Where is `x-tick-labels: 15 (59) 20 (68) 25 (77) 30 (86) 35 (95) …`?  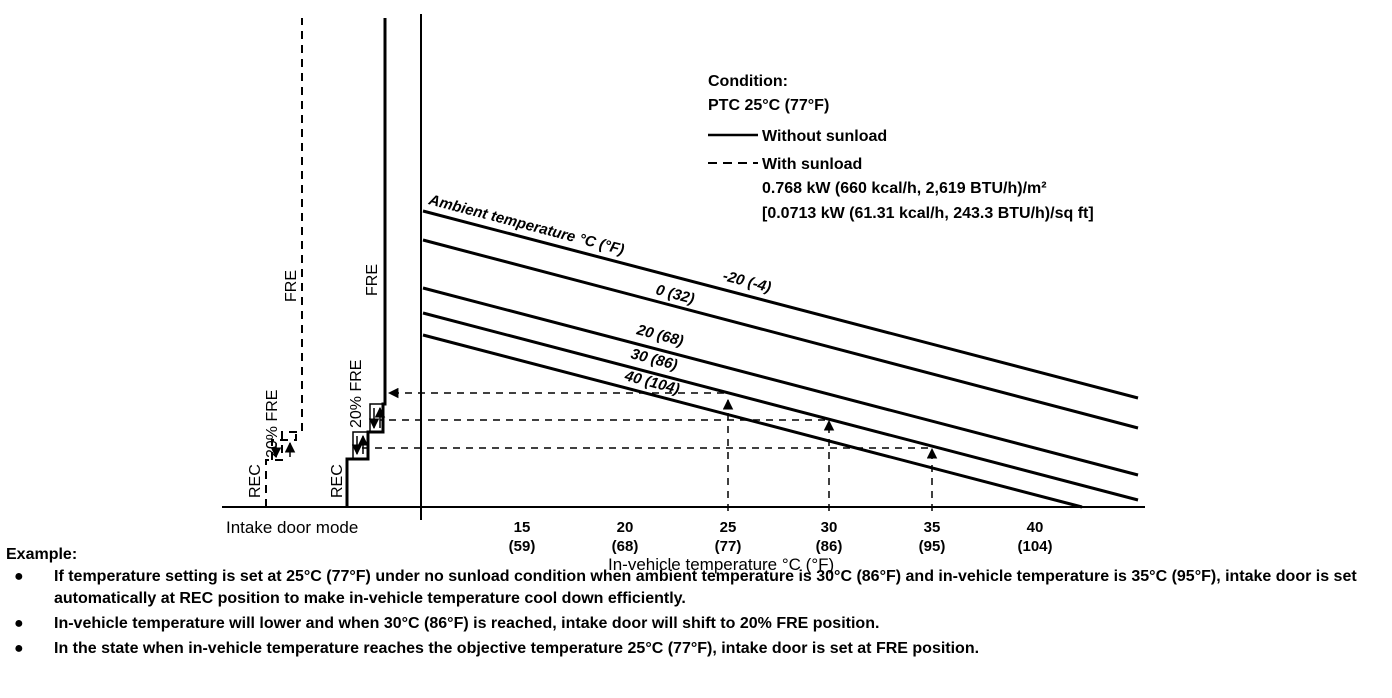
x-tick-labels: 15 (59) 20 (68) 25 (77) 30 (86) 35 (95) … is located at coordinates (781, 537).